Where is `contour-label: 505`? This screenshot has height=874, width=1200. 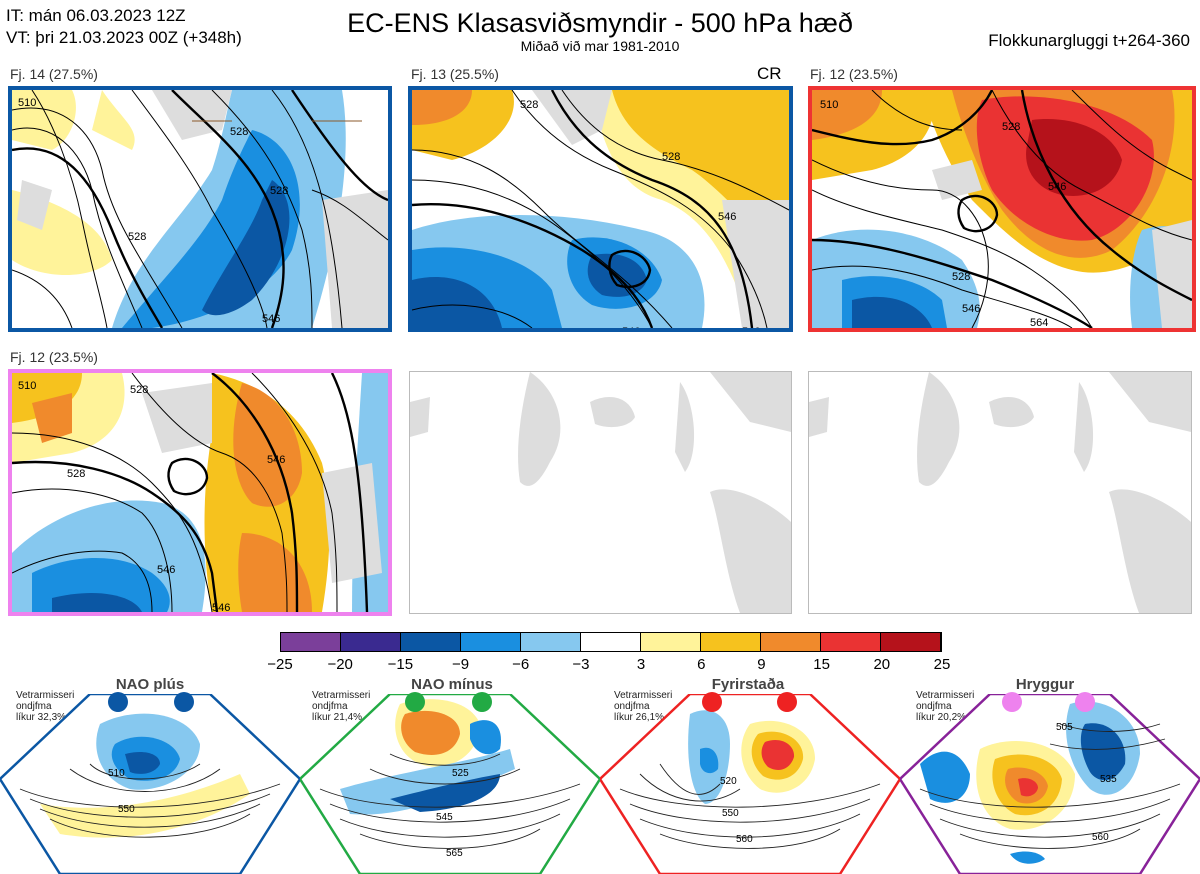
contour-label: 505 is located at coordinates (1064, 727).